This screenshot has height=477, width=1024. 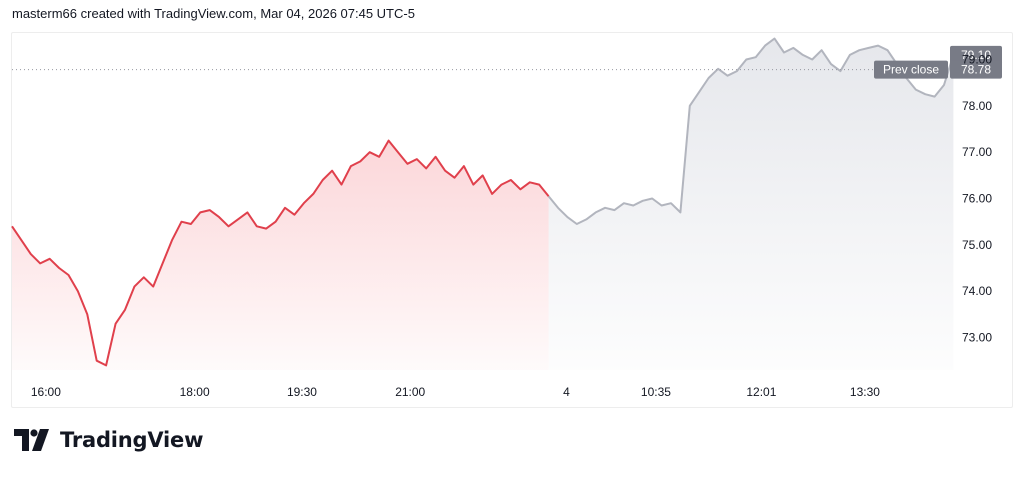 What do you see at coordinates (977, 152) in the screenshot?
I see `y-tick-label: 77.00` at bounding box center [977, 152].